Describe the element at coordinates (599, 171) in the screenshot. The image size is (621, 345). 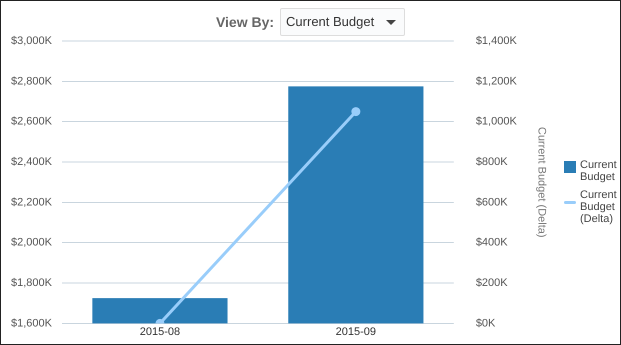
I see `legend-label: Current Budget` at that location.